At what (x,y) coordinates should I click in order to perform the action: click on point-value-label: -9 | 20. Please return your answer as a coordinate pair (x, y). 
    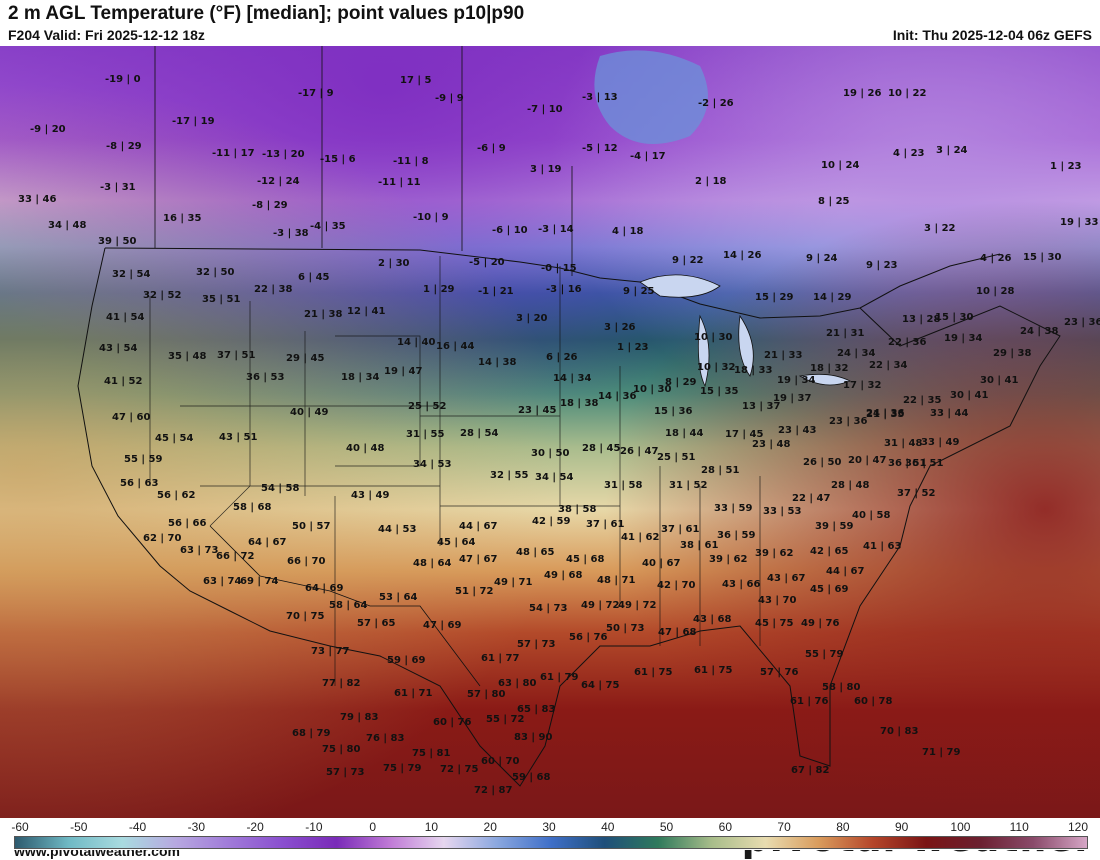
    Looking at the image, I should click on (48, 129).